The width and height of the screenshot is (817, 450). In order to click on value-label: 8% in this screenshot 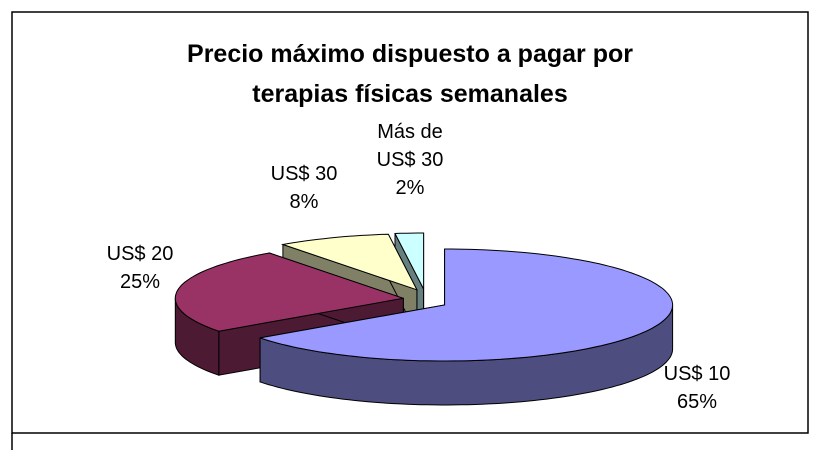, I will do `click(304, 202)`.